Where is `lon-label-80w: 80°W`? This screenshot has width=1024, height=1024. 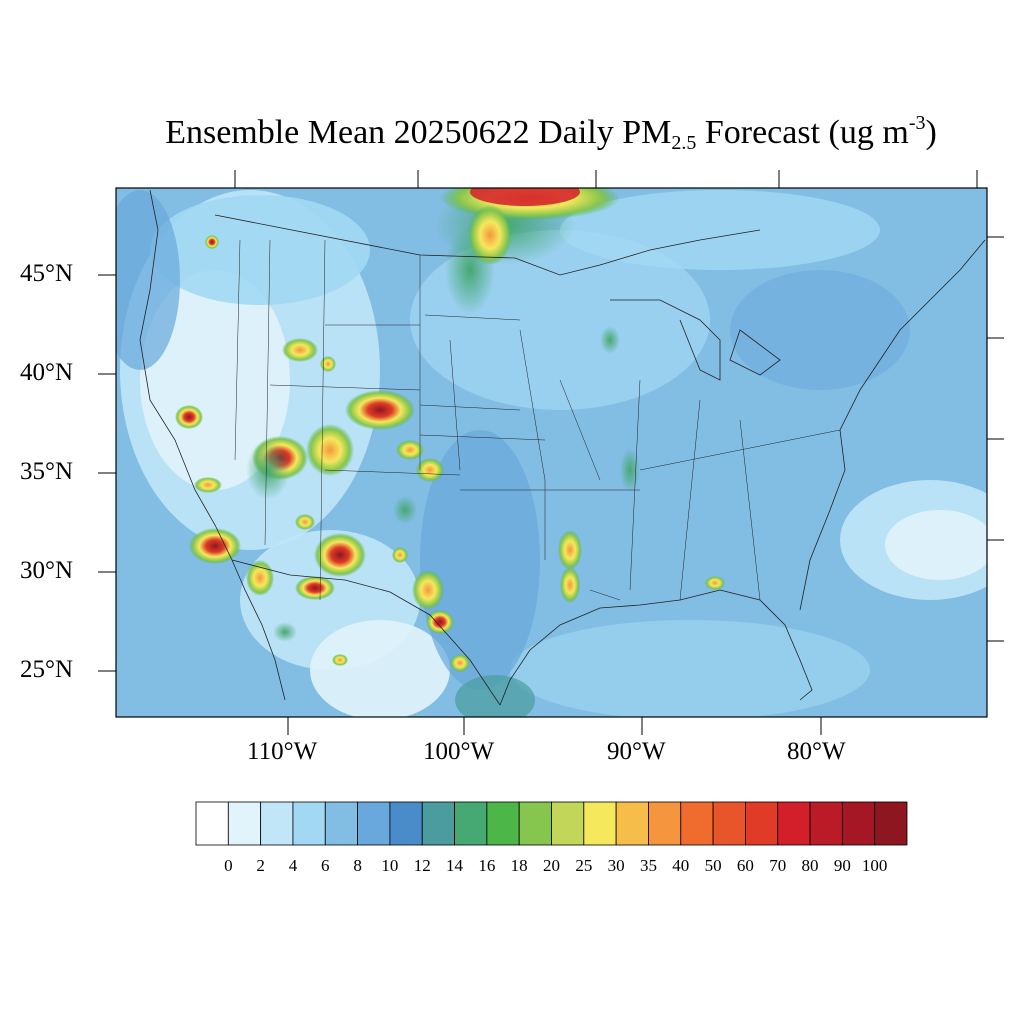 lon-label-80w: 80°W is located at coordinates (816, 751).